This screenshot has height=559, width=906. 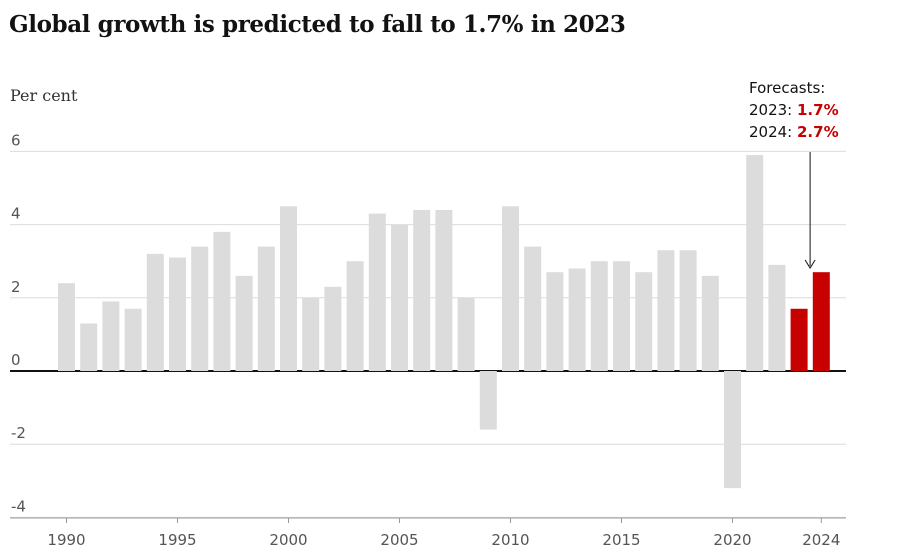 I want to click on arrow-head, so click(x=810, y=264).